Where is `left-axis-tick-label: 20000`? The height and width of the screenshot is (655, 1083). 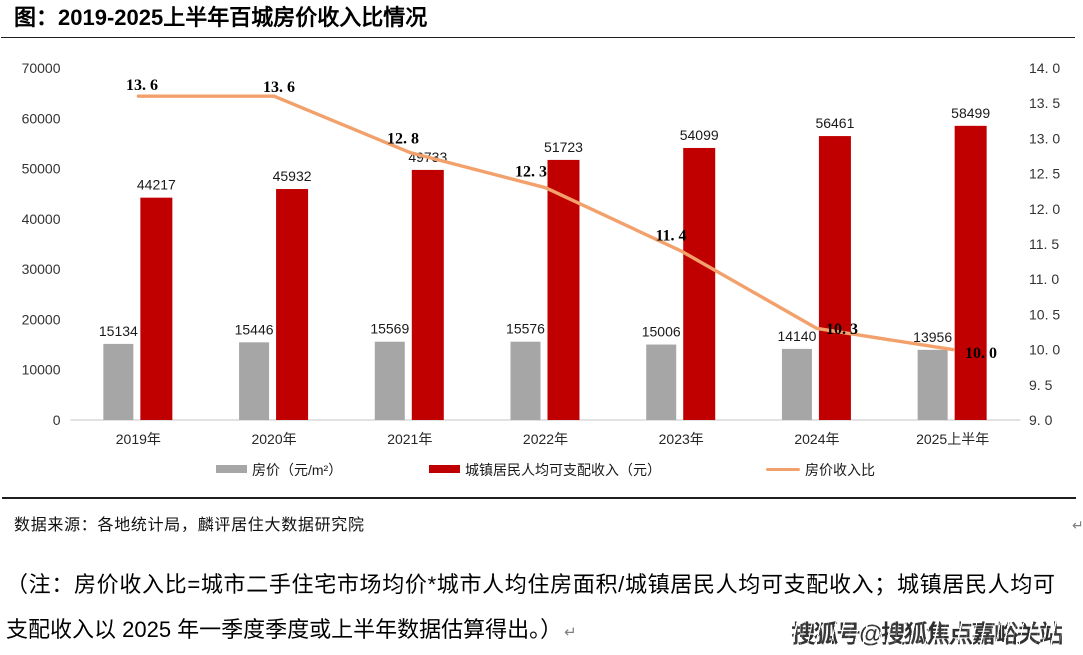
left-axis-tick-label: 20000 is located at coordinates (41, 319).